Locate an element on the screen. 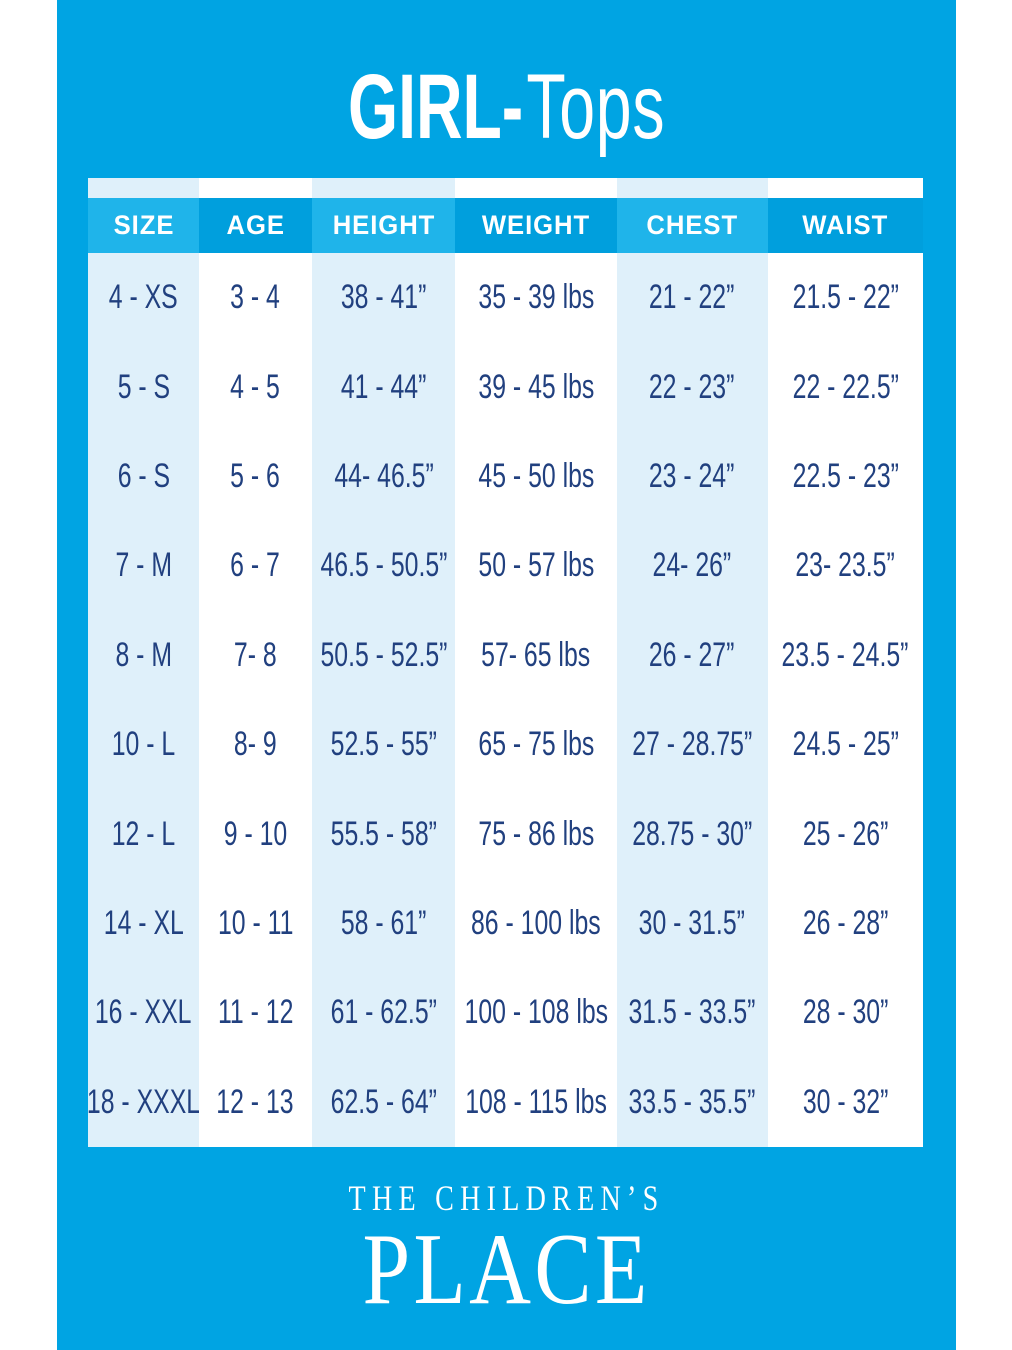  cell-row3-waist: 22.5 - 23” is located at coordinates (845, 476).